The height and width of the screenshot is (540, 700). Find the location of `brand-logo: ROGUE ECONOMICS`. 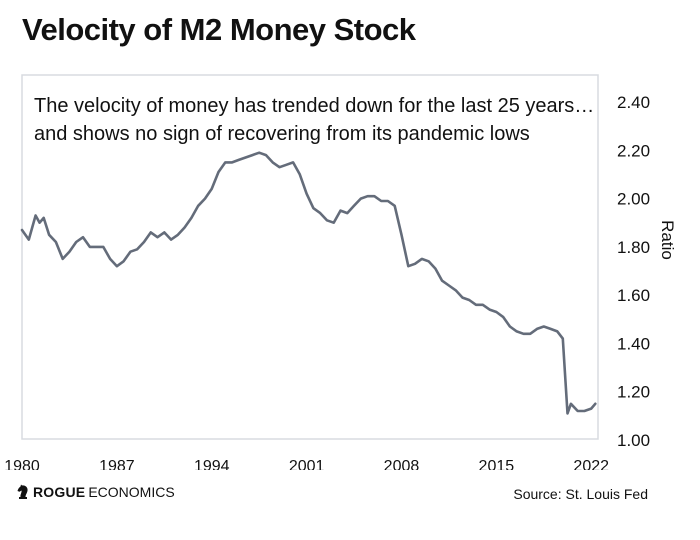

brand-logo: ROGUE ECONOMICS is located at coordinates (95, 492).